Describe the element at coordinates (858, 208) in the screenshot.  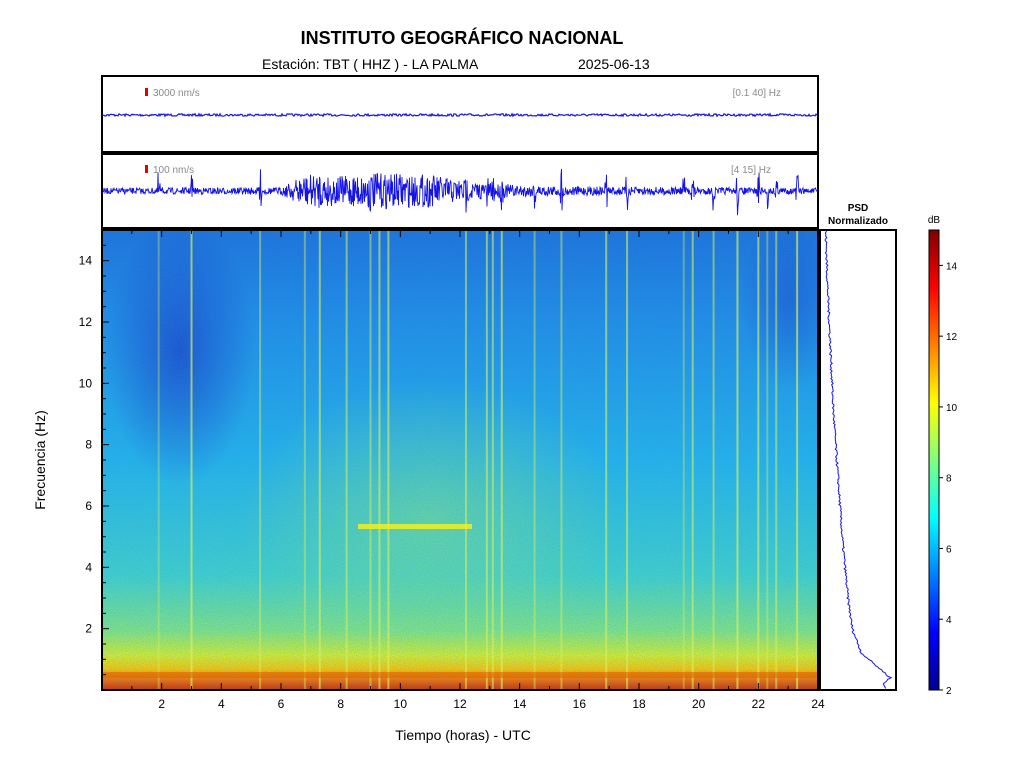
I see `psd-title-line1: PSD` at that location.